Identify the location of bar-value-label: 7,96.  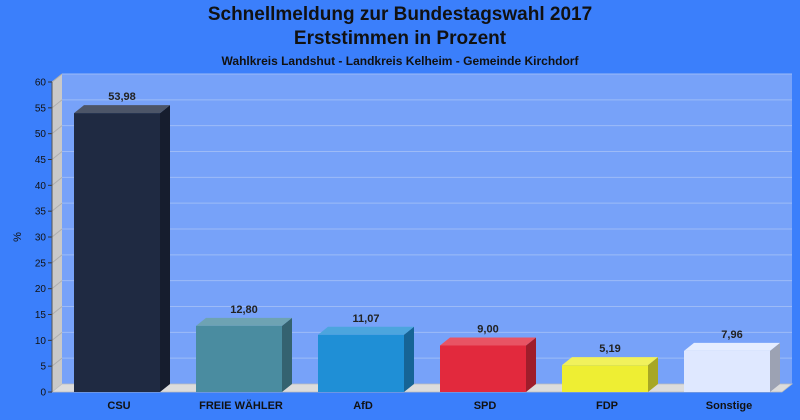
(731, 335).